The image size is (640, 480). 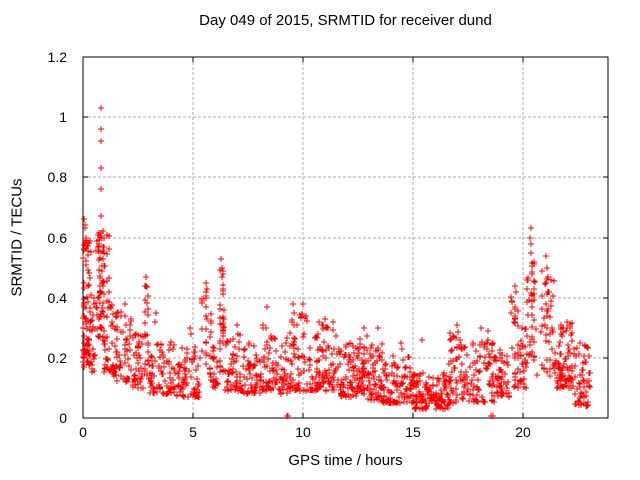 I want to click on y-tick-label: 0.2, so click(x=58, y=358).